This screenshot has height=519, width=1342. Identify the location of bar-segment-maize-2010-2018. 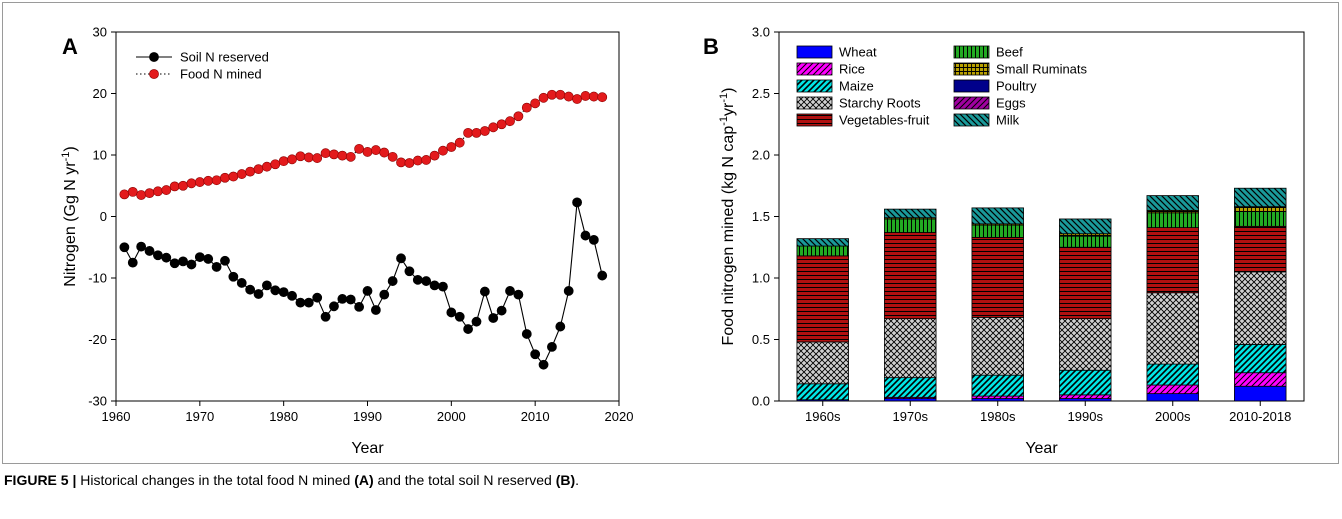
(1260, 359).